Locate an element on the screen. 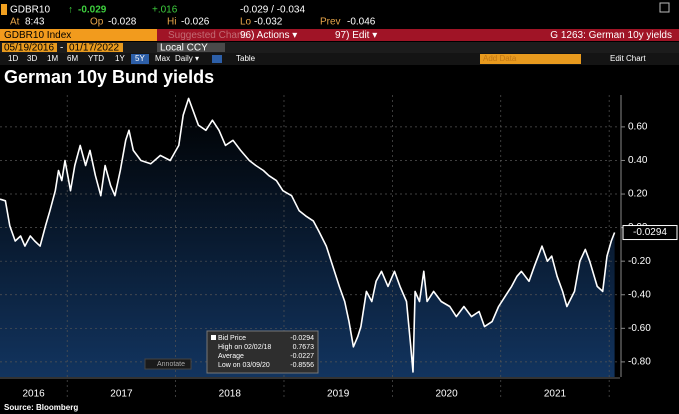 The image size is (679, 414). period-button: 1M is located at coordinates (52, 58).